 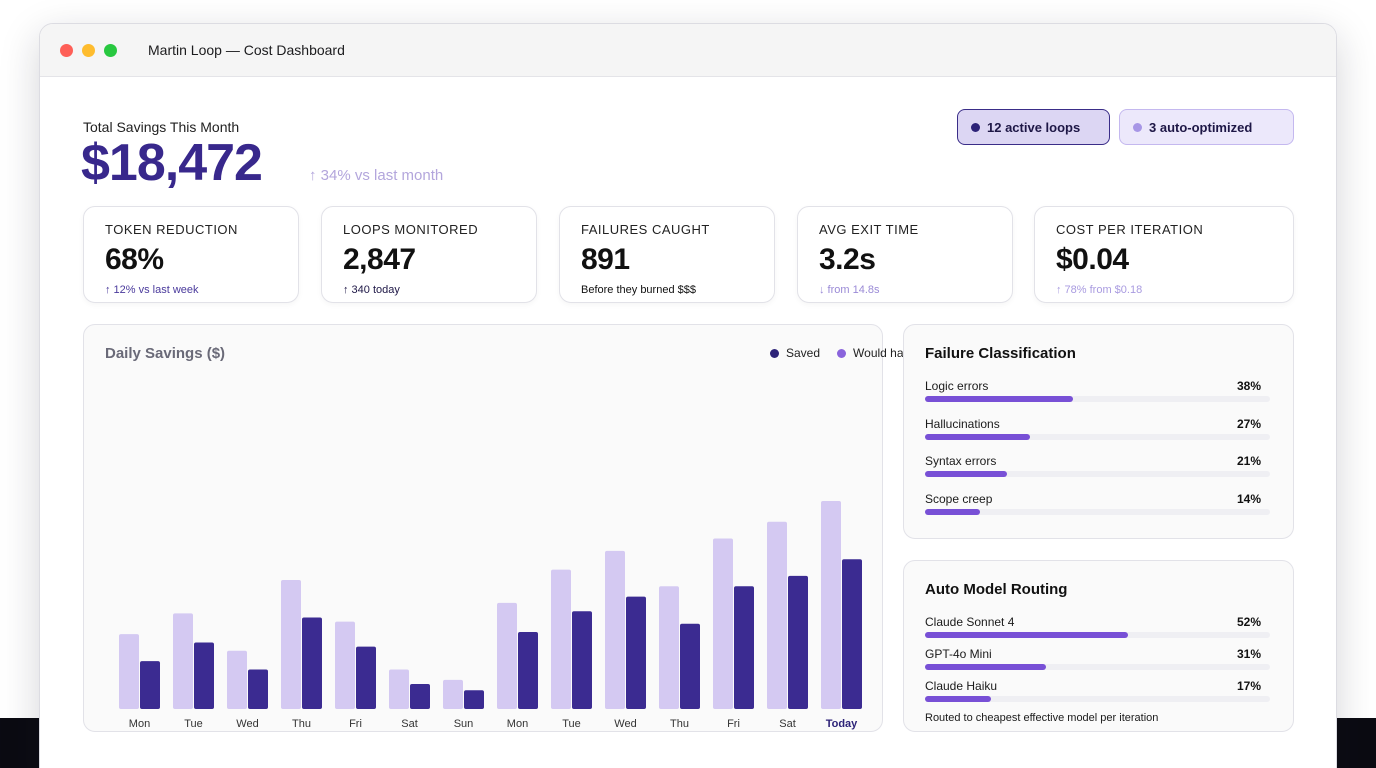 What do you see at coordinates (842, 724) in the screenshot?
I see `x-tick-label: Today` at bounding box center [842, 724].